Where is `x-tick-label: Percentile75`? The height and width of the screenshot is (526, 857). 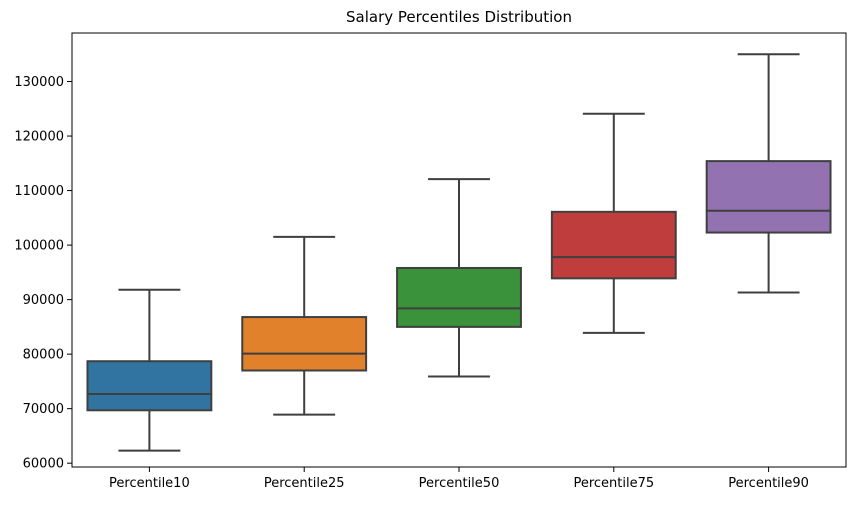
x-tick-label: Percentile75 is located at coordinates (613, 483).